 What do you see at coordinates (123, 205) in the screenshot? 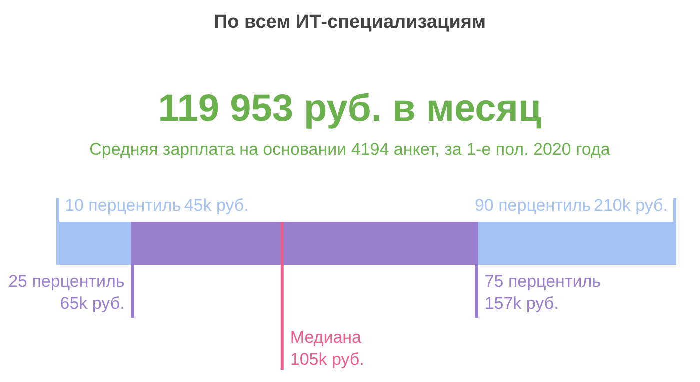
I see `category-label: 10 перцентиль` at bounding box center [123, 205].